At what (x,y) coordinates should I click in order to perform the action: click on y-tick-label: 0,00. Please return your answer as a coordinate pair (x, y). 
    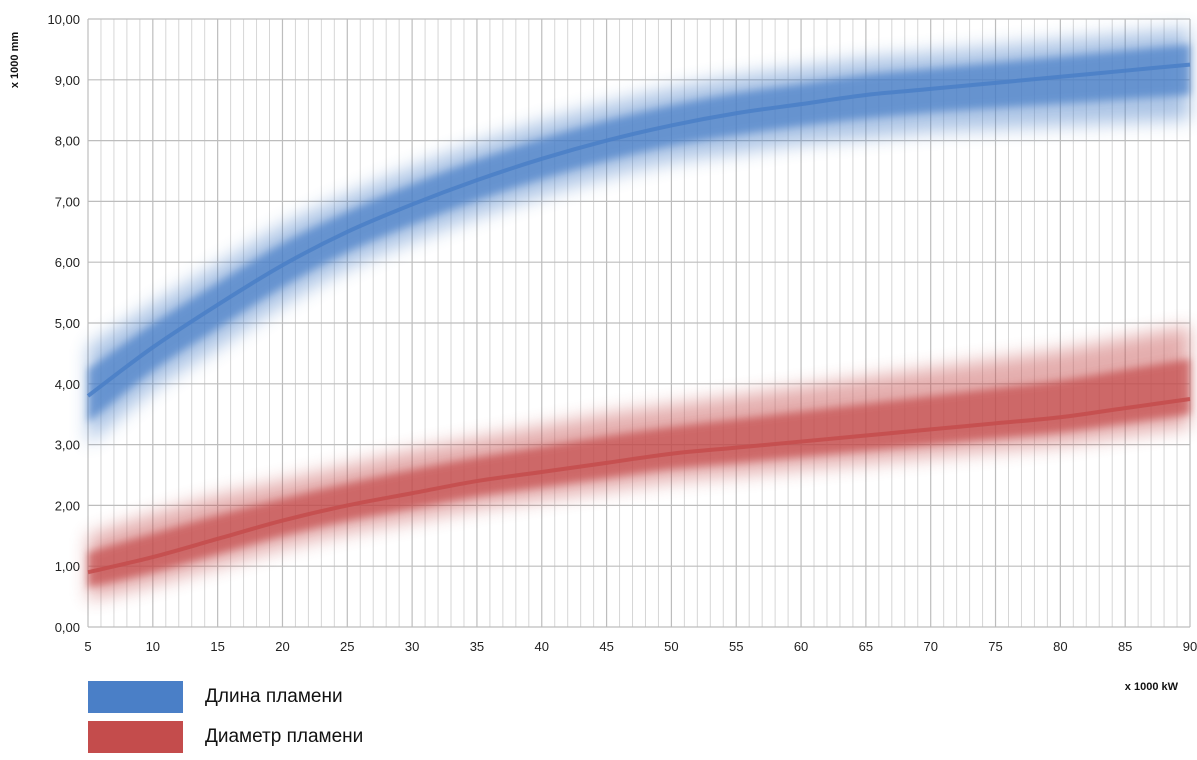
    Looking at the image, I should click on (67, 627).